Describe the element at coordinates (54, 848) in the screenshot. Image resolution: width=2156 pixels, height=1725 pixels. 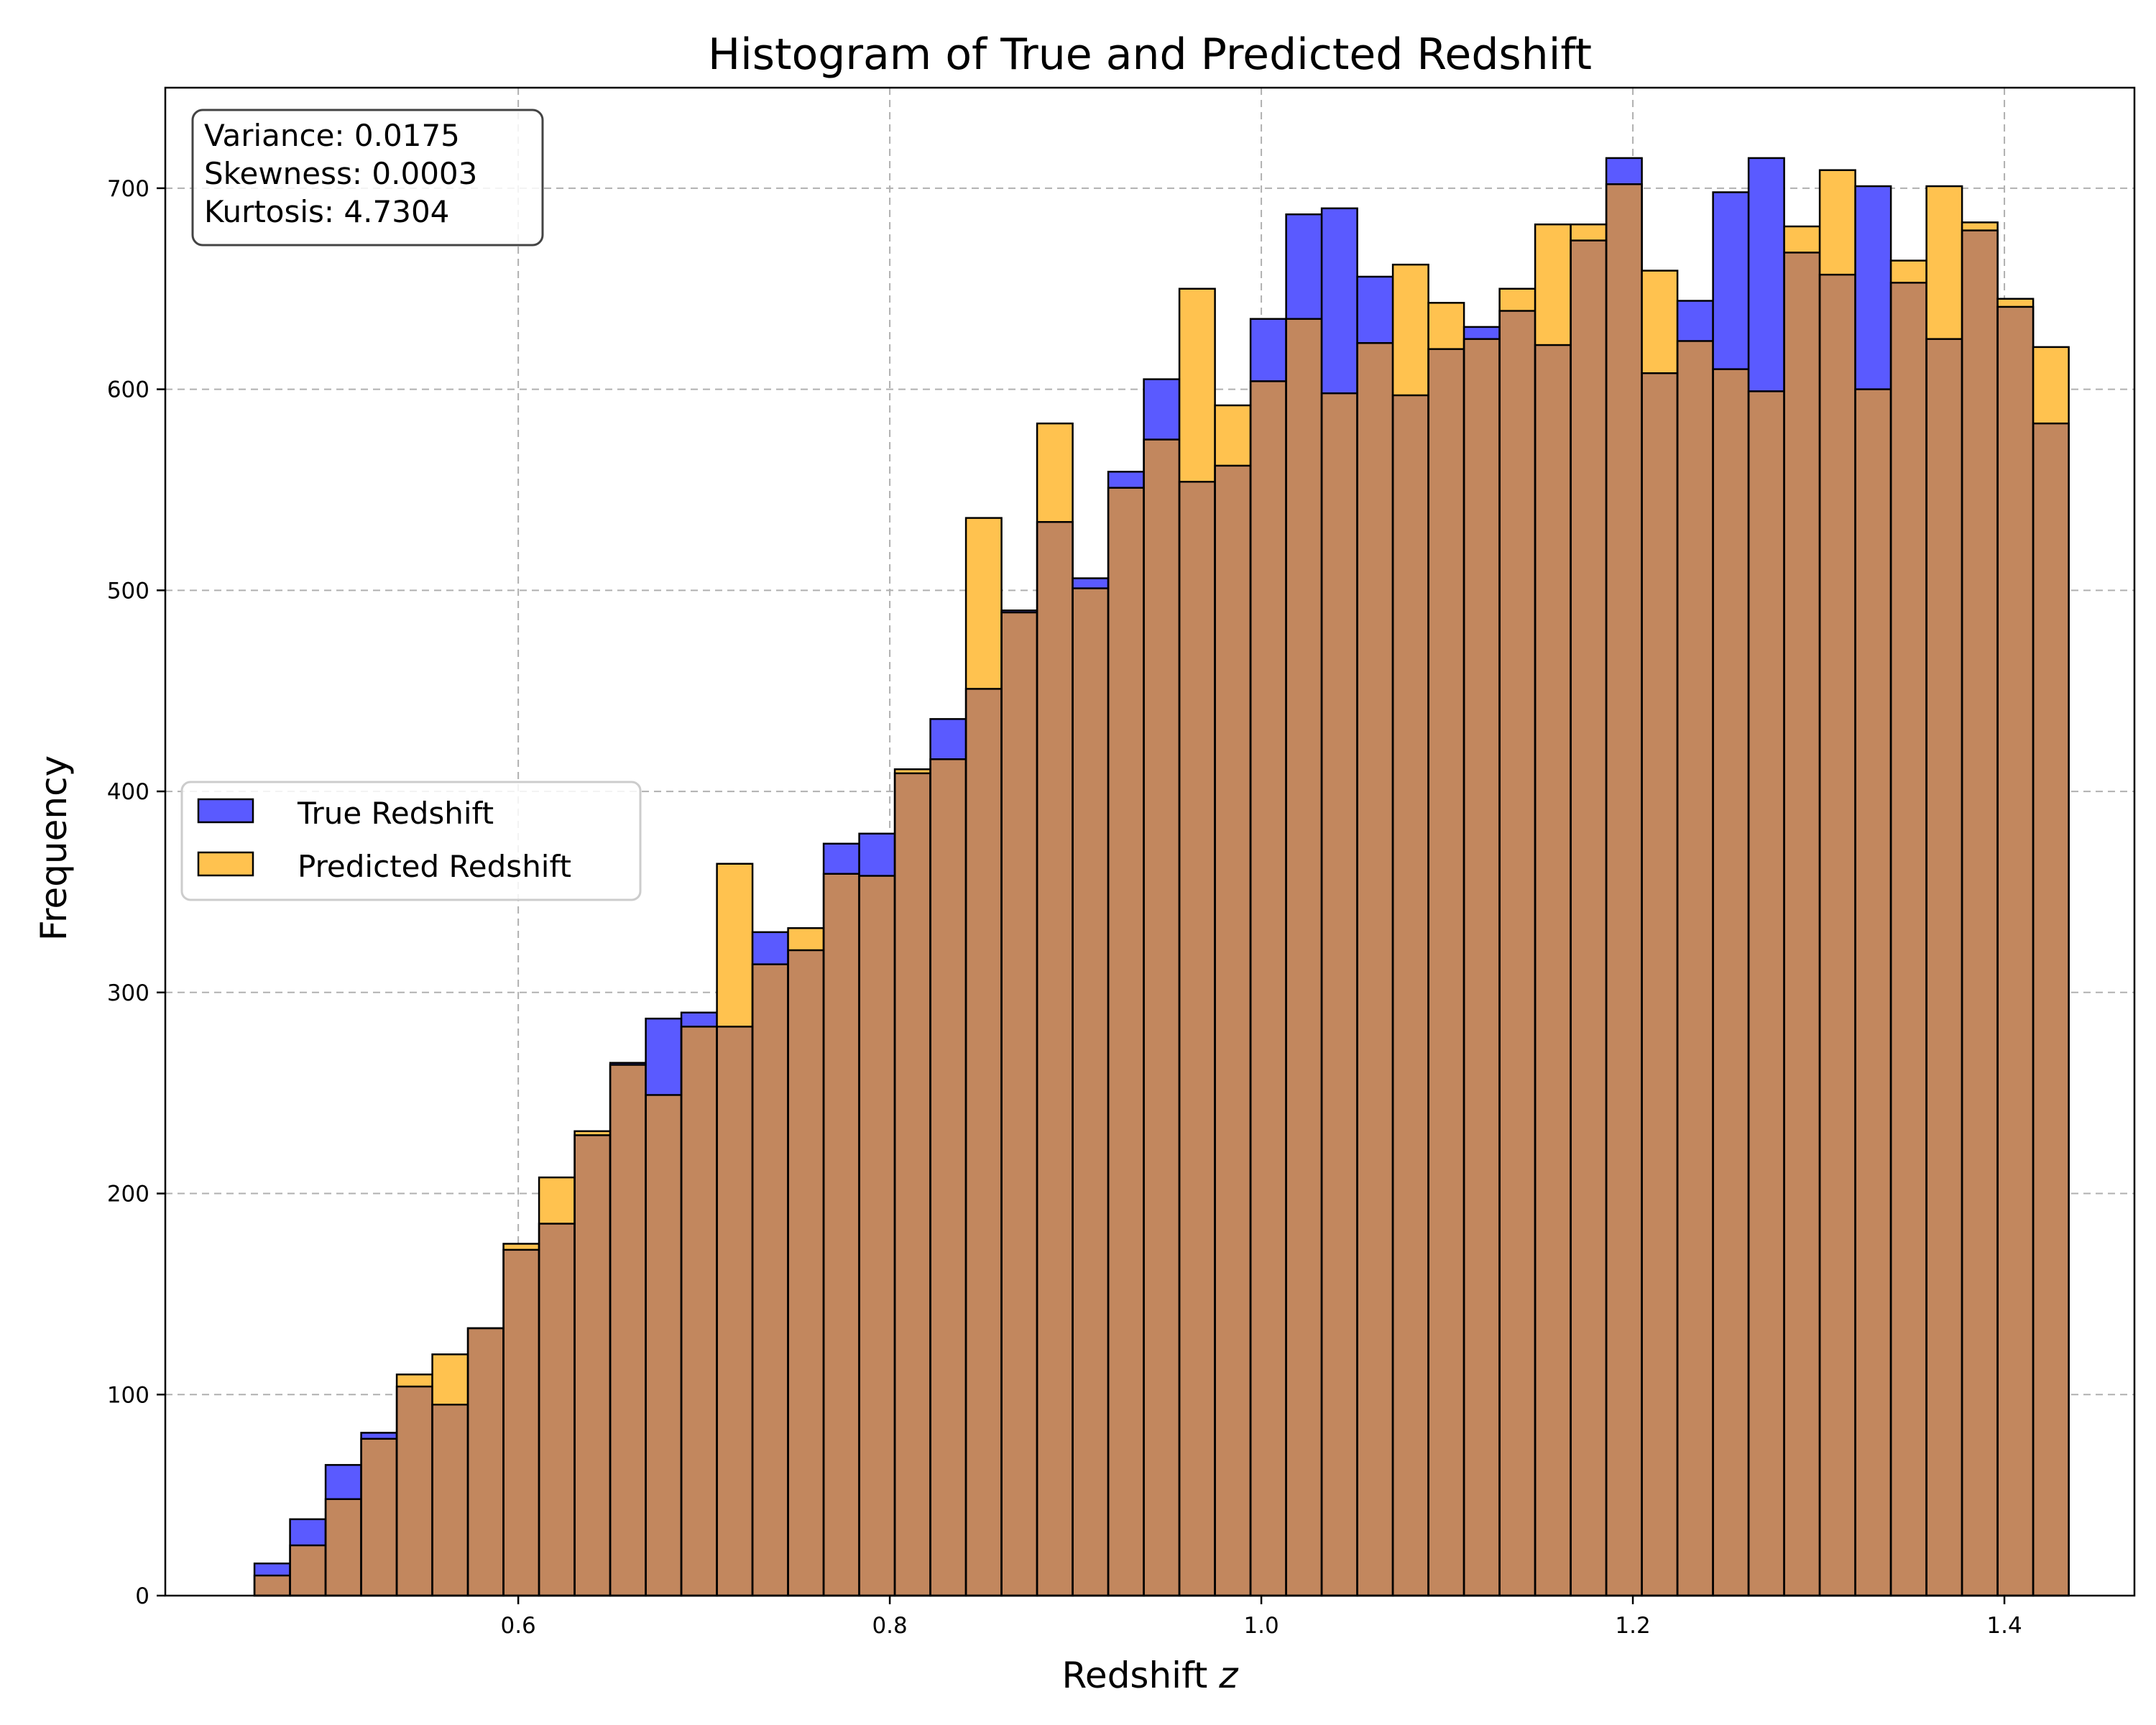
I see `y-axis-label: Frequency` at that location.